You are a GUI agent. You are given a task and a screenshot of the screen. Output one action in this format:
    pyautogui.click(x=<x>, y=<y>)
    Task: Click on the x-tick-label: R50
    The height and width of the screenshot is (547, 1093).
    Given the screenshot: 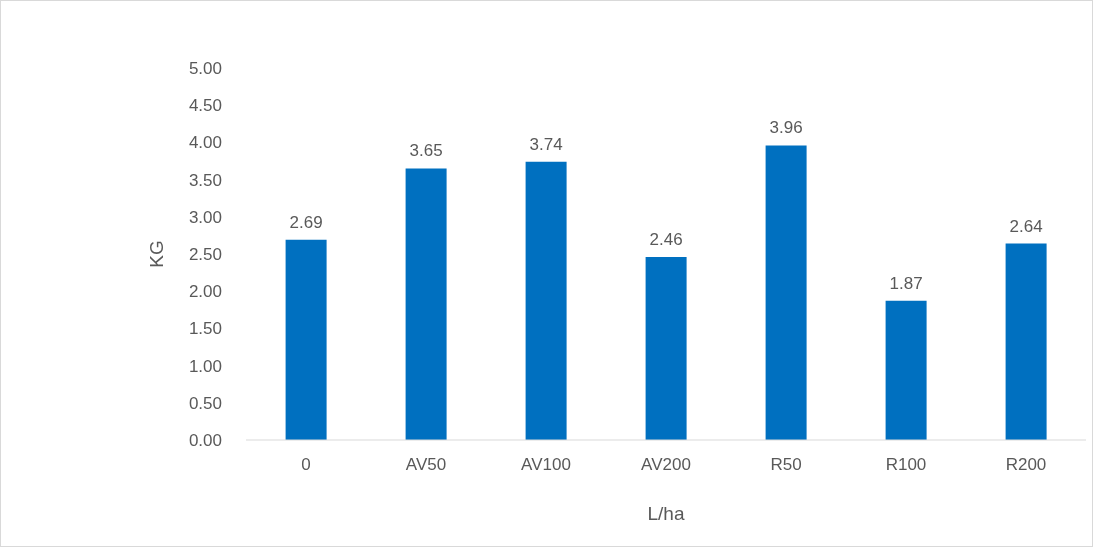 What is the action you would take?
    pyautogui.click(x=786, y=465)
    